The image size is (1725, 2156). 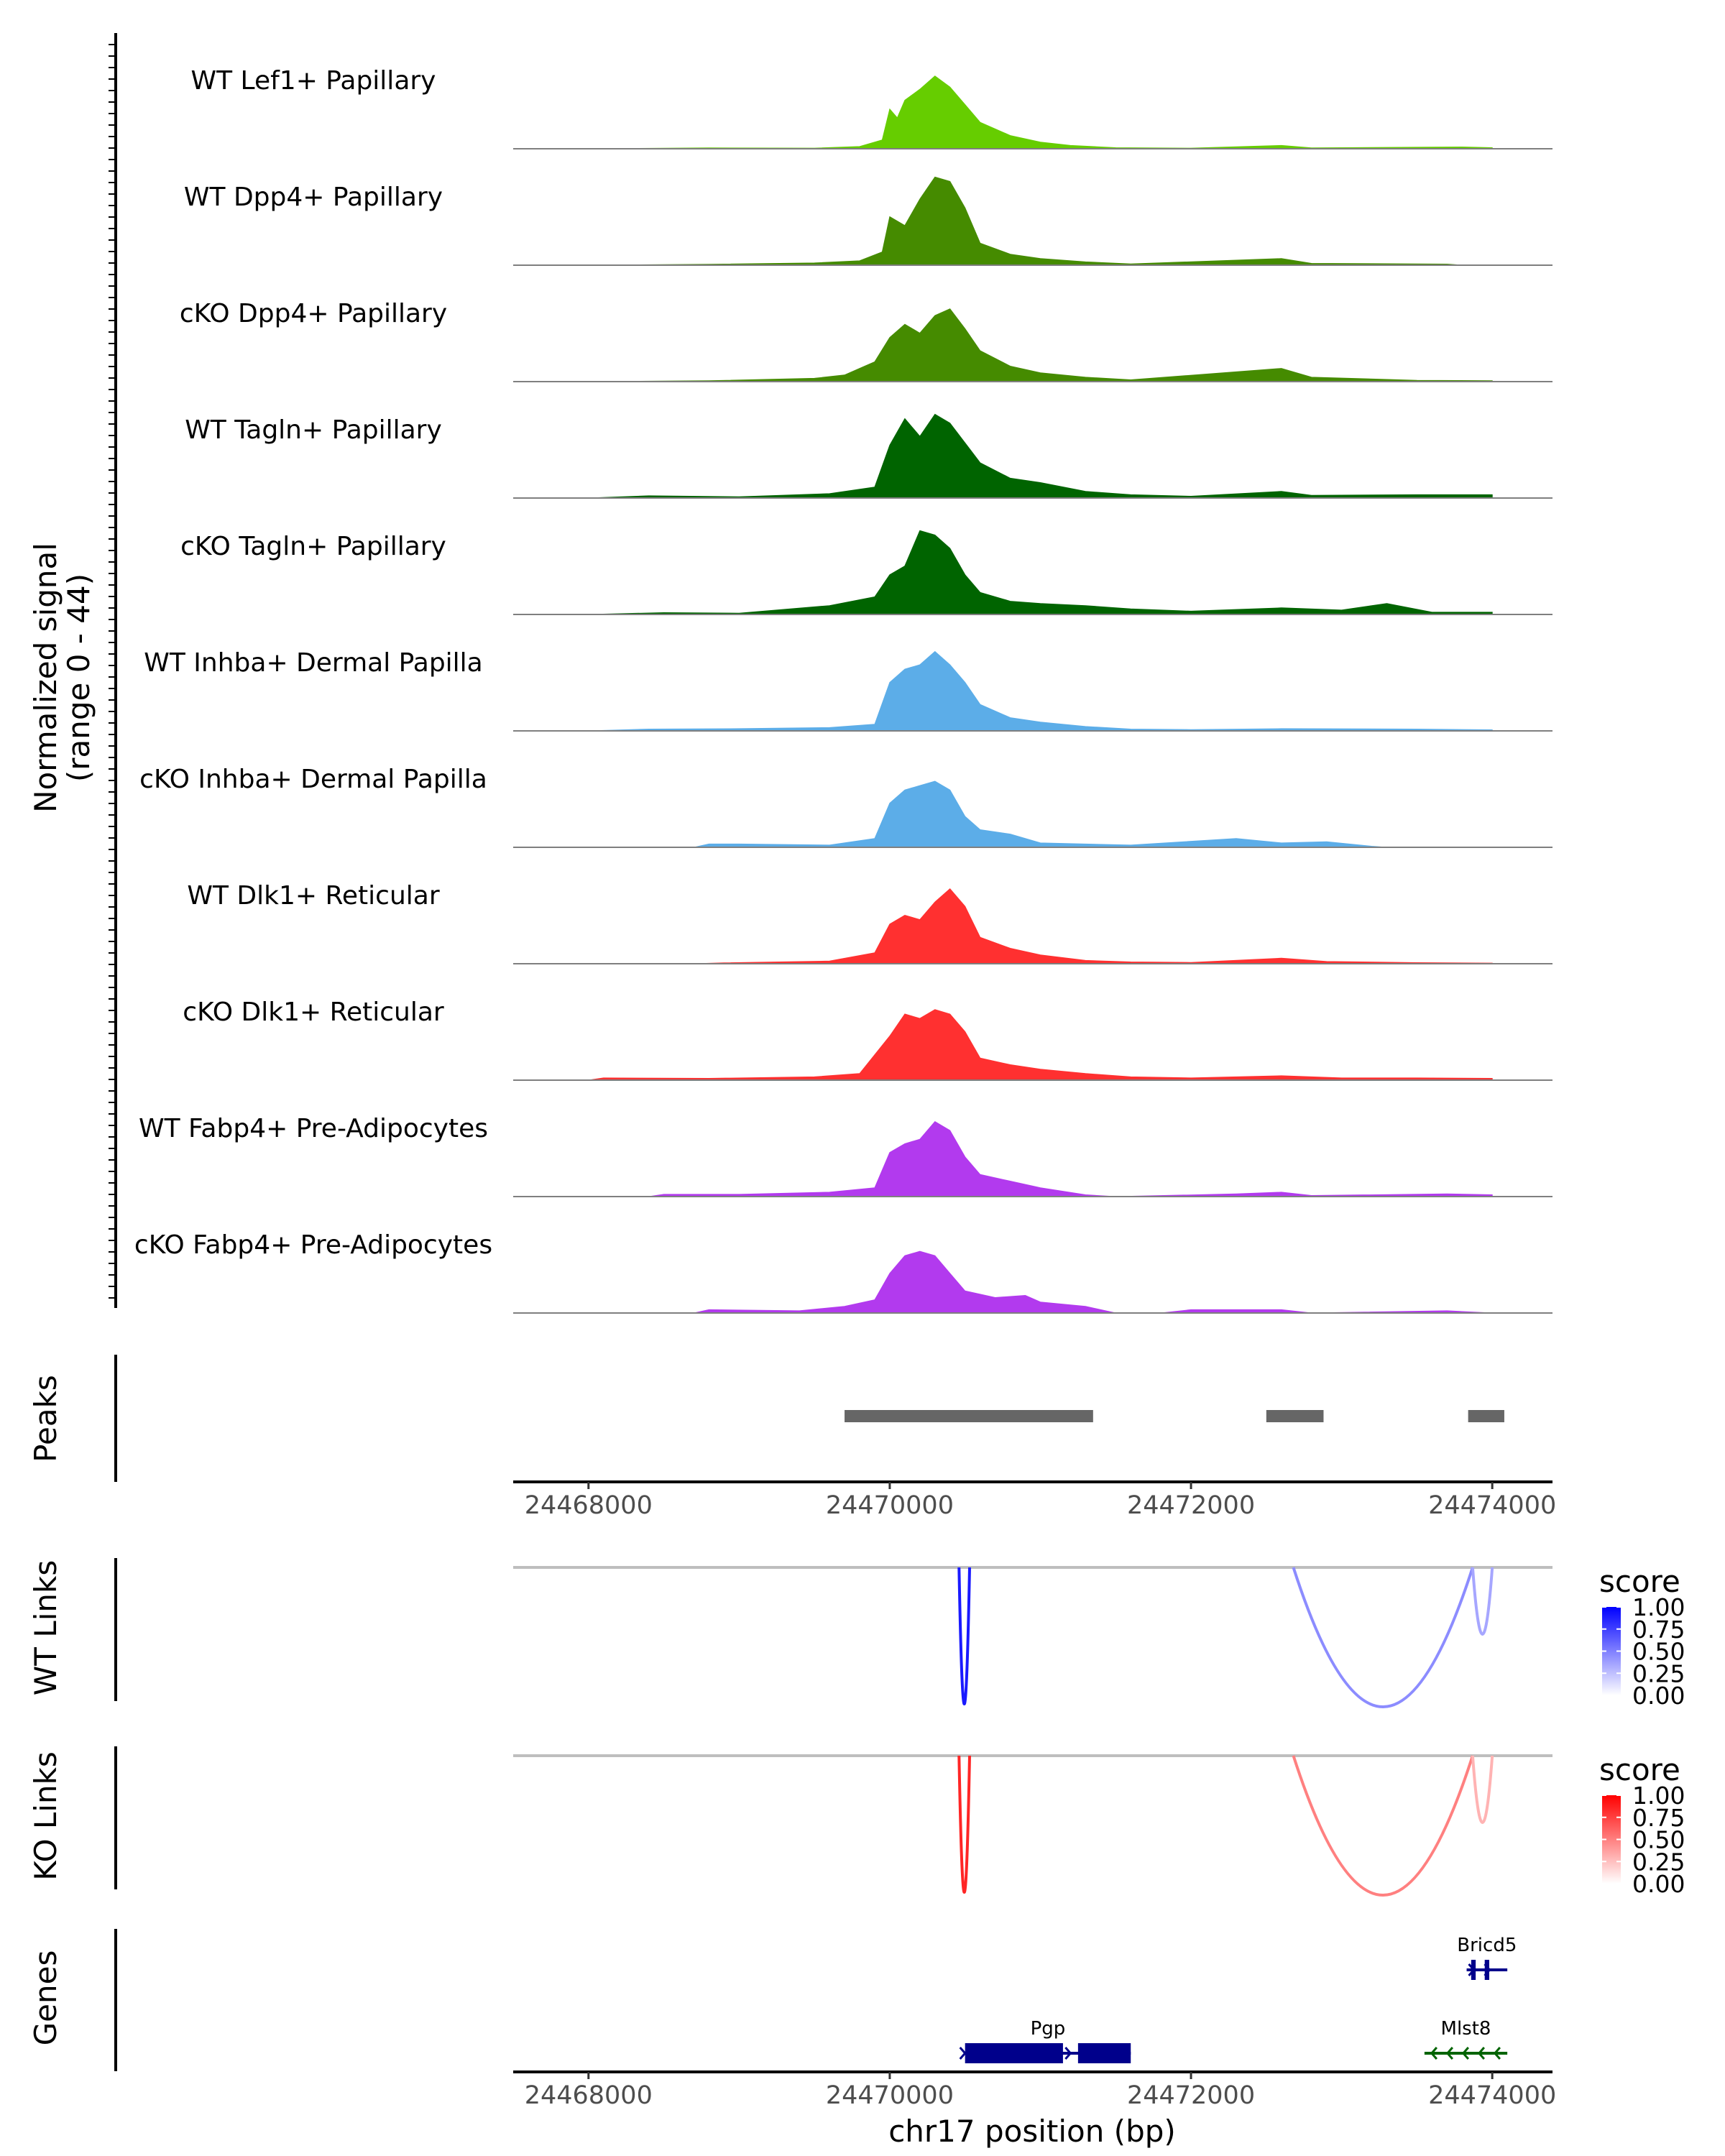 What do you see at coordinates (45, 1998) in the screenshot?
I see `genes-label: Genes` at bounding box center [45, 1998].